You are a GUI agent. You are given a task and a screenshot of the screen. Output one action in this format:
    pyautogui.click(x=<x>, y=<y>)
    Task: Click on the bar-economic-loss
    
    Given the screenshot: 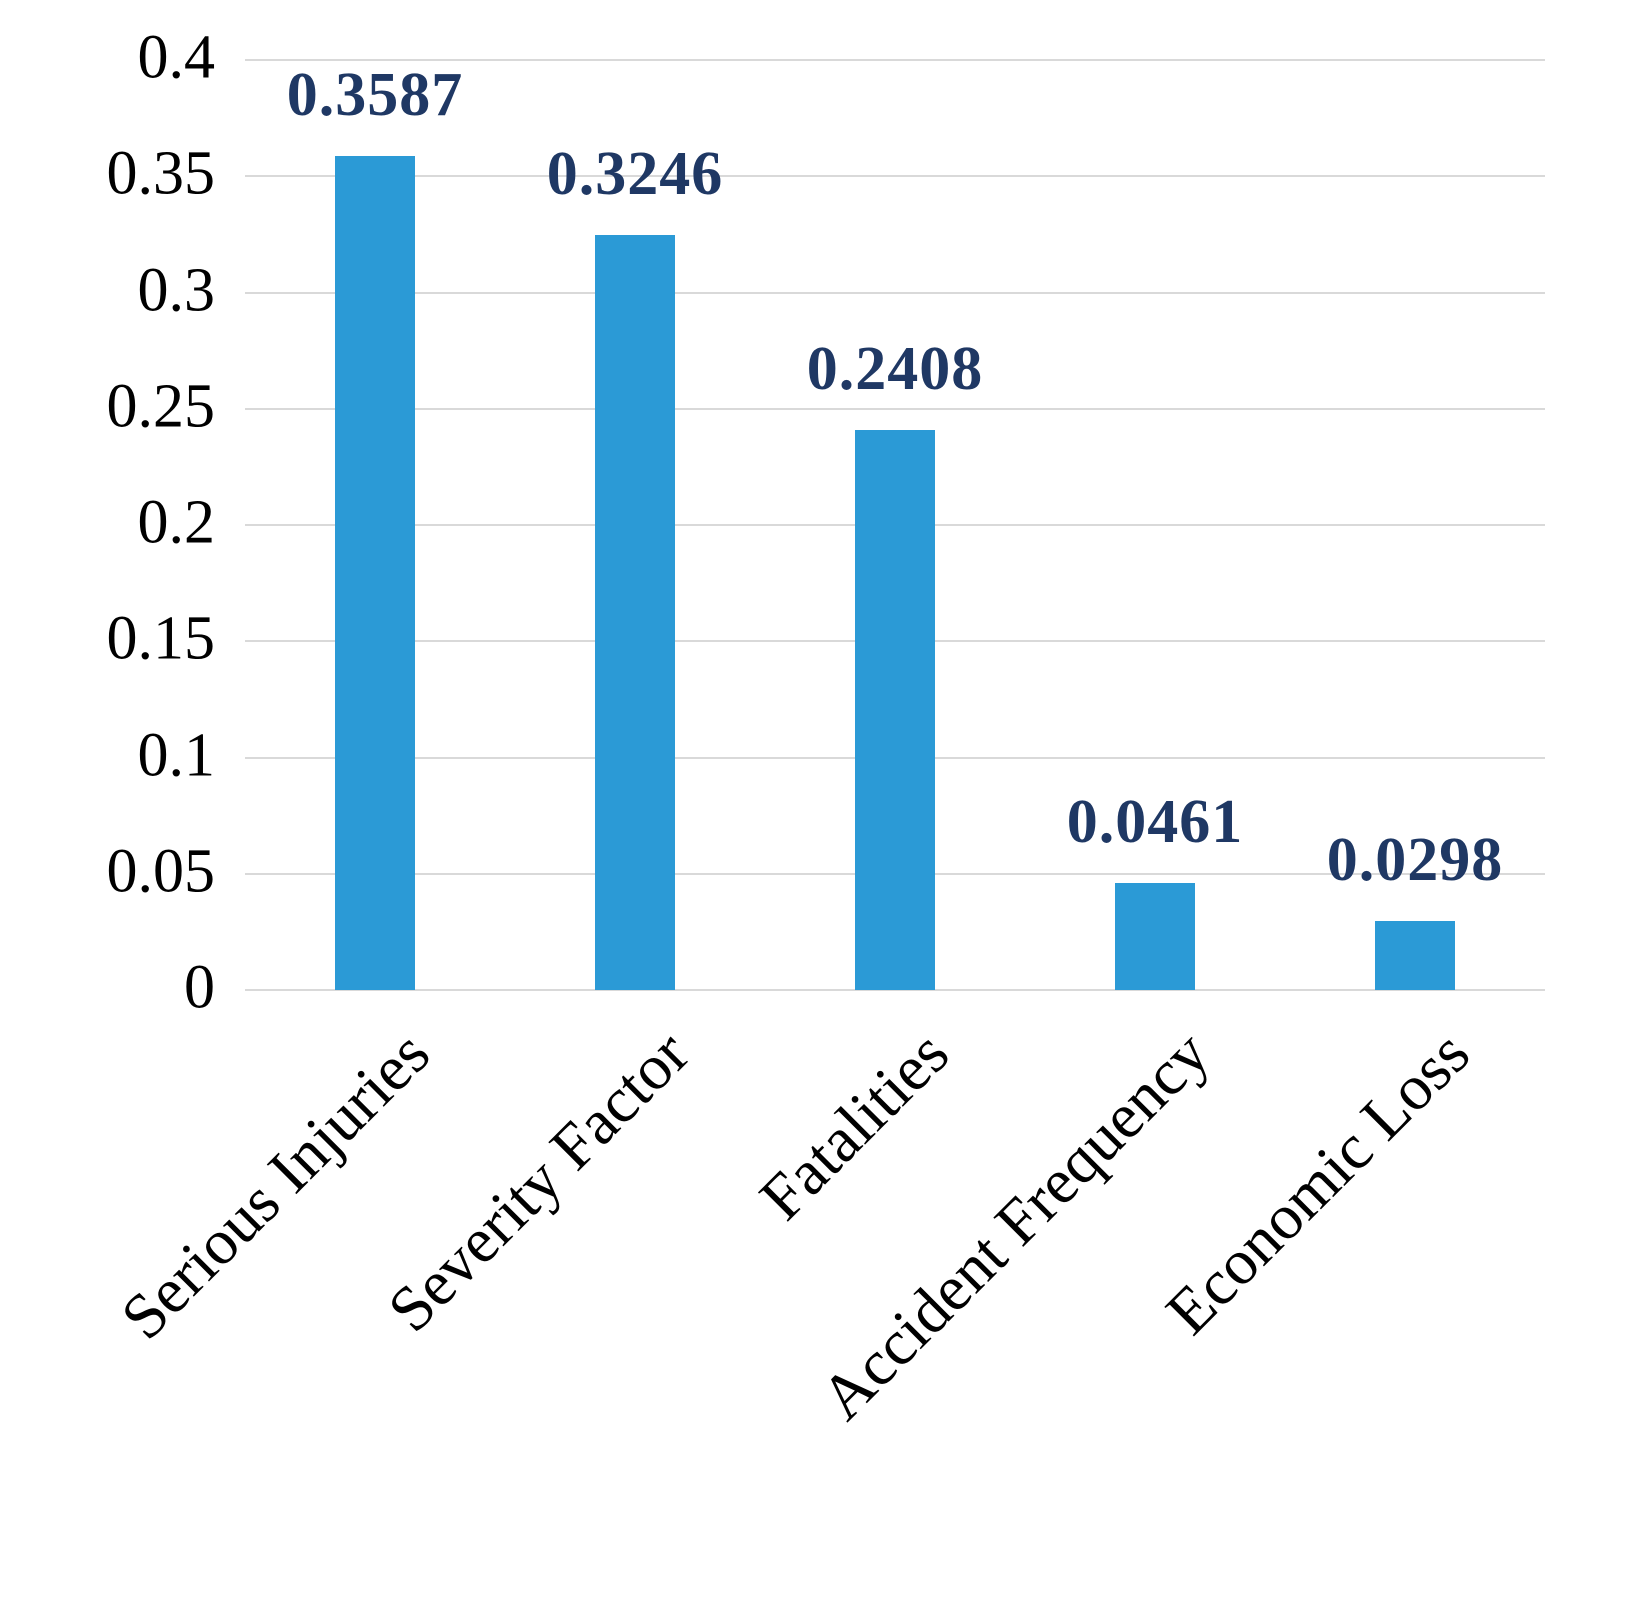 What is the action you would take?
    pyautogui.click(x=1415, y=955)
    